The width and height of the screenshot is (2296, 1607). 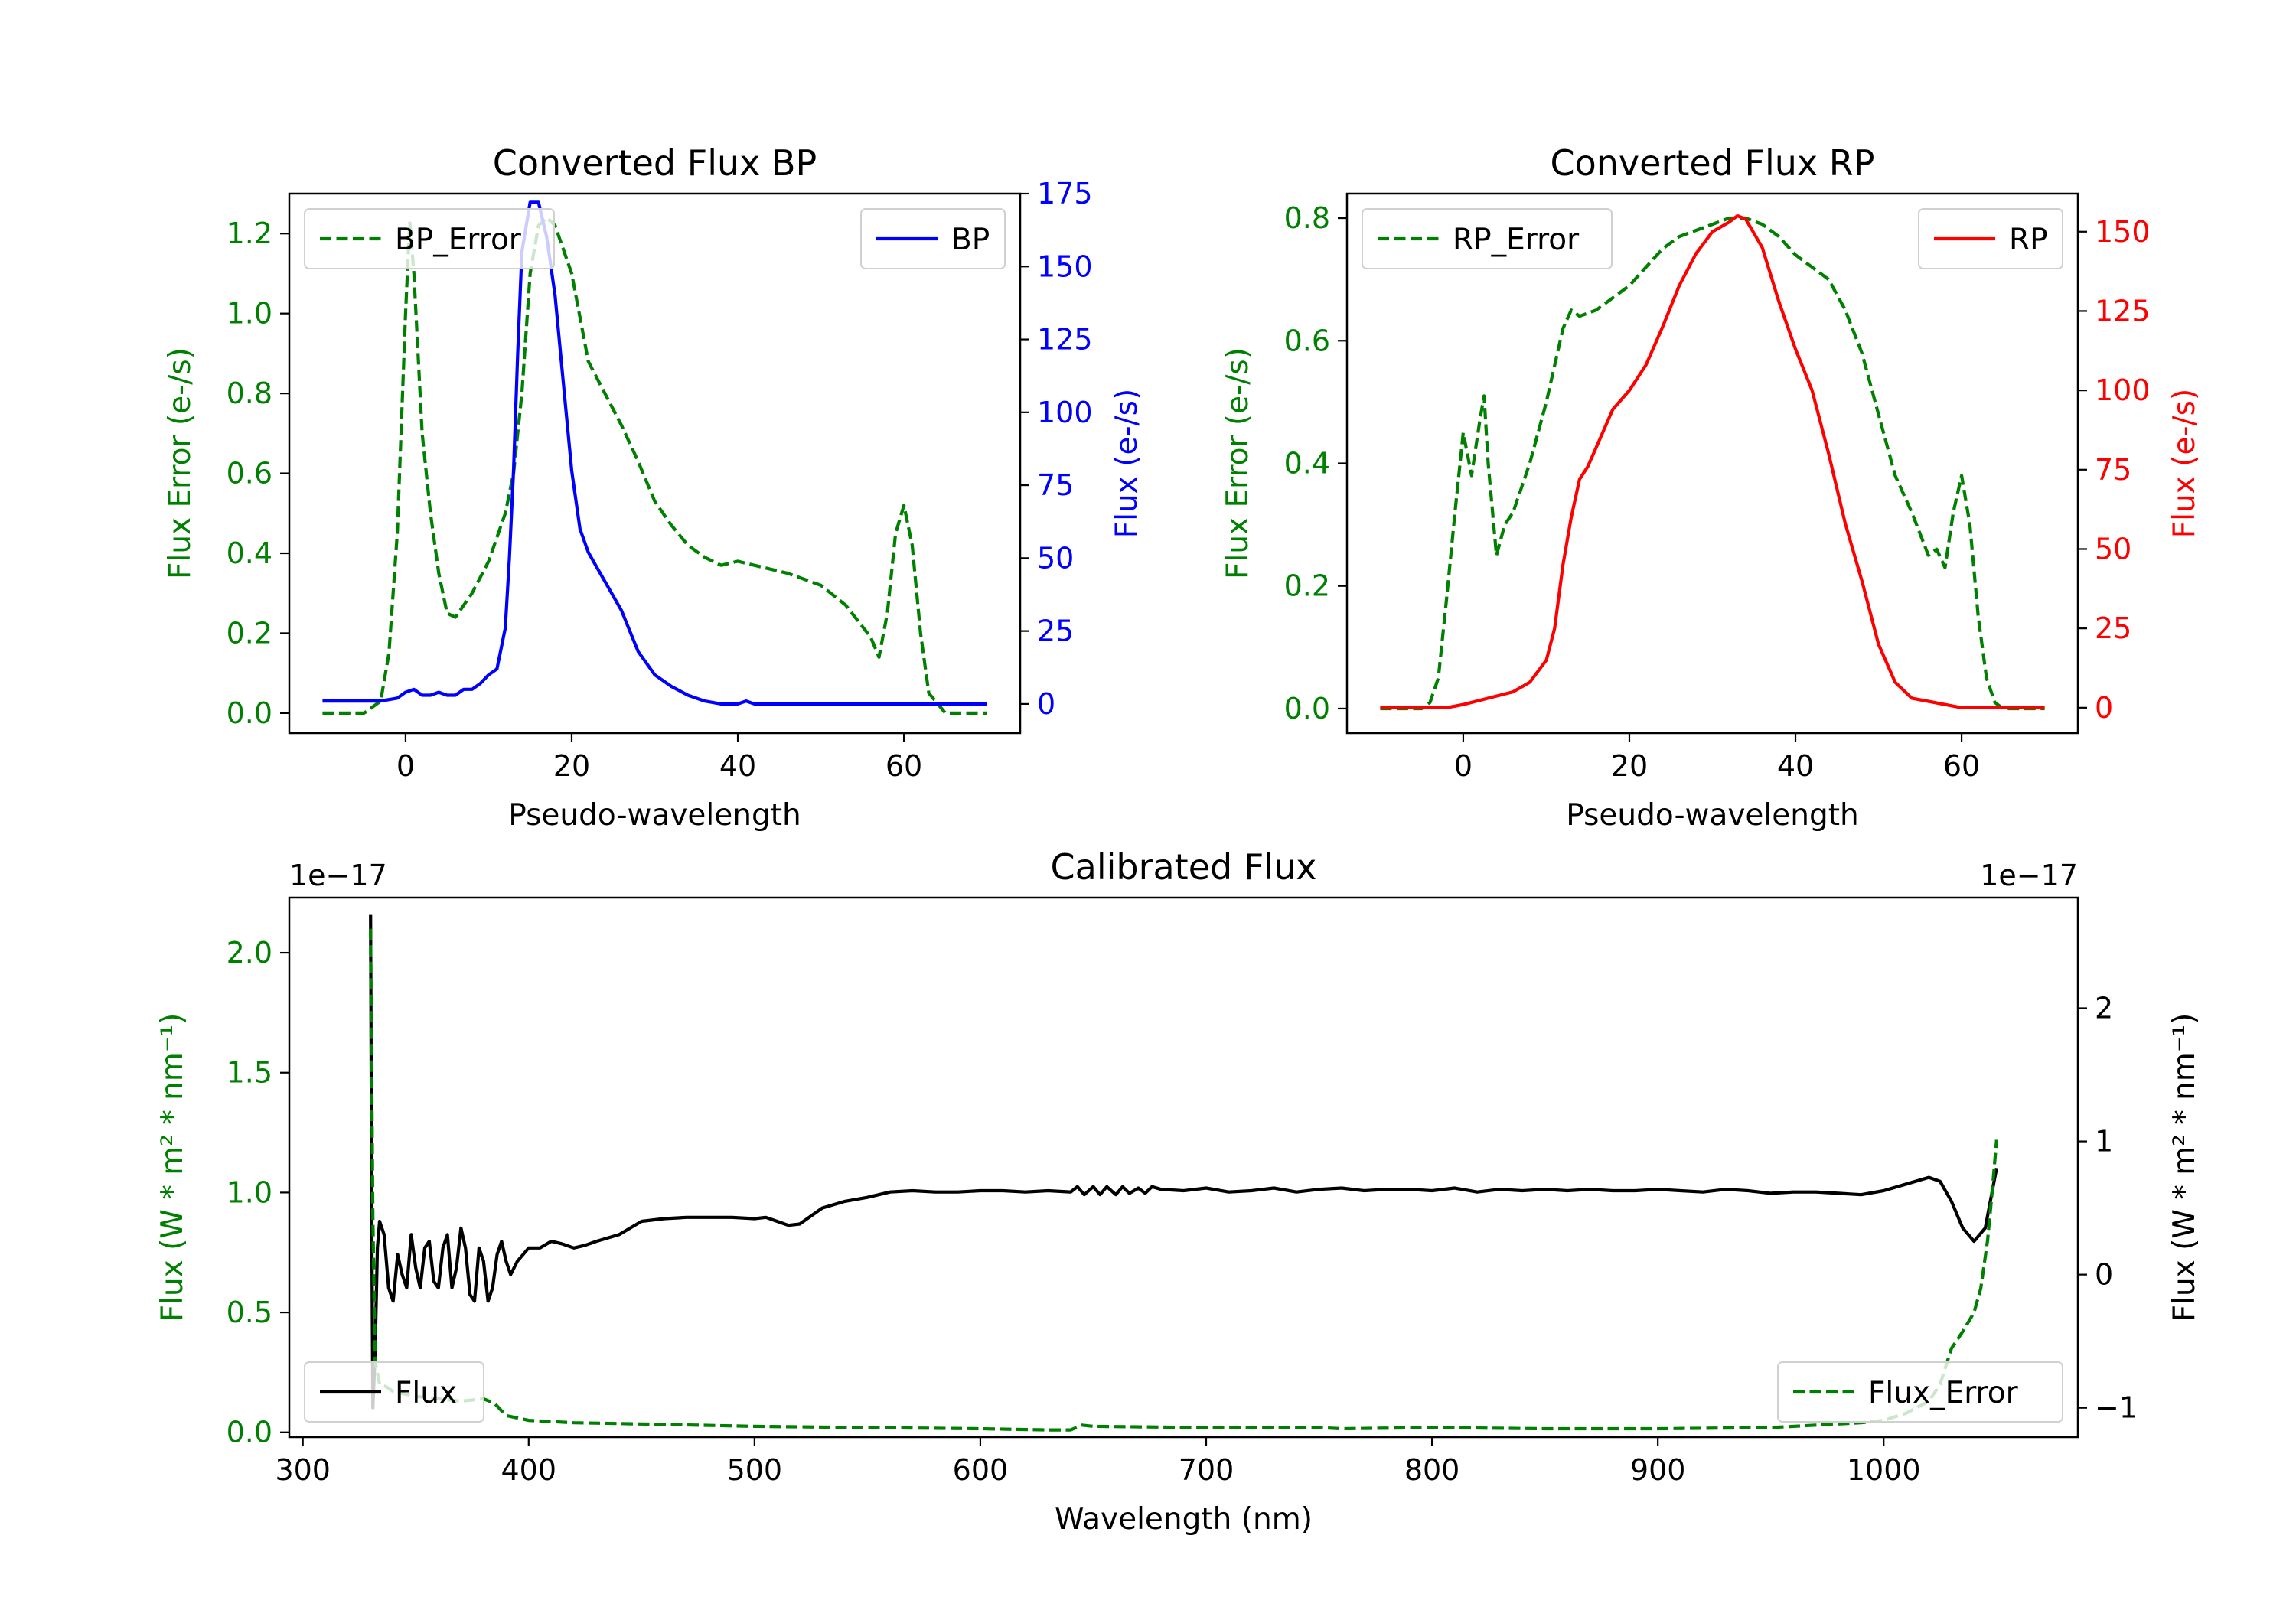 I want to click on cal-x-tick-label: 900, so click(x=1658, y=1470).